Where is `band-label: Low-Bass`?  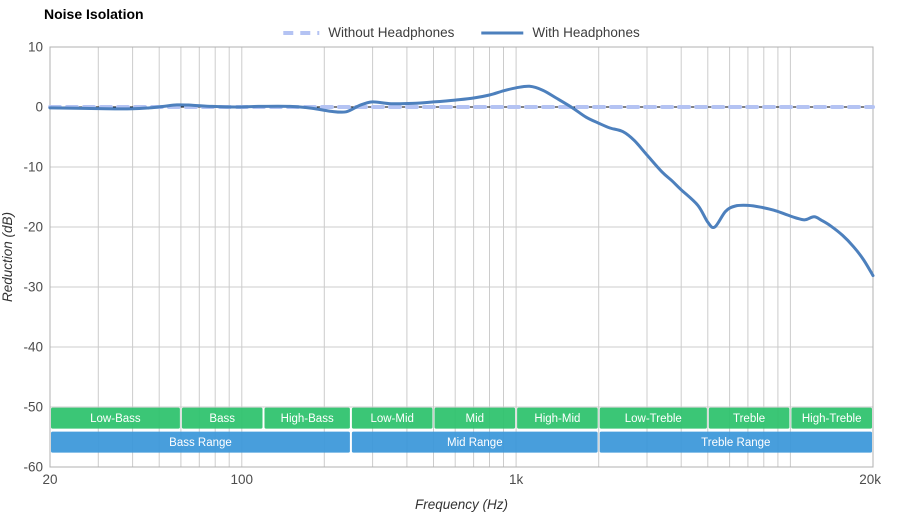 band-label: Low-Bass is located at coordinates (115, 419).